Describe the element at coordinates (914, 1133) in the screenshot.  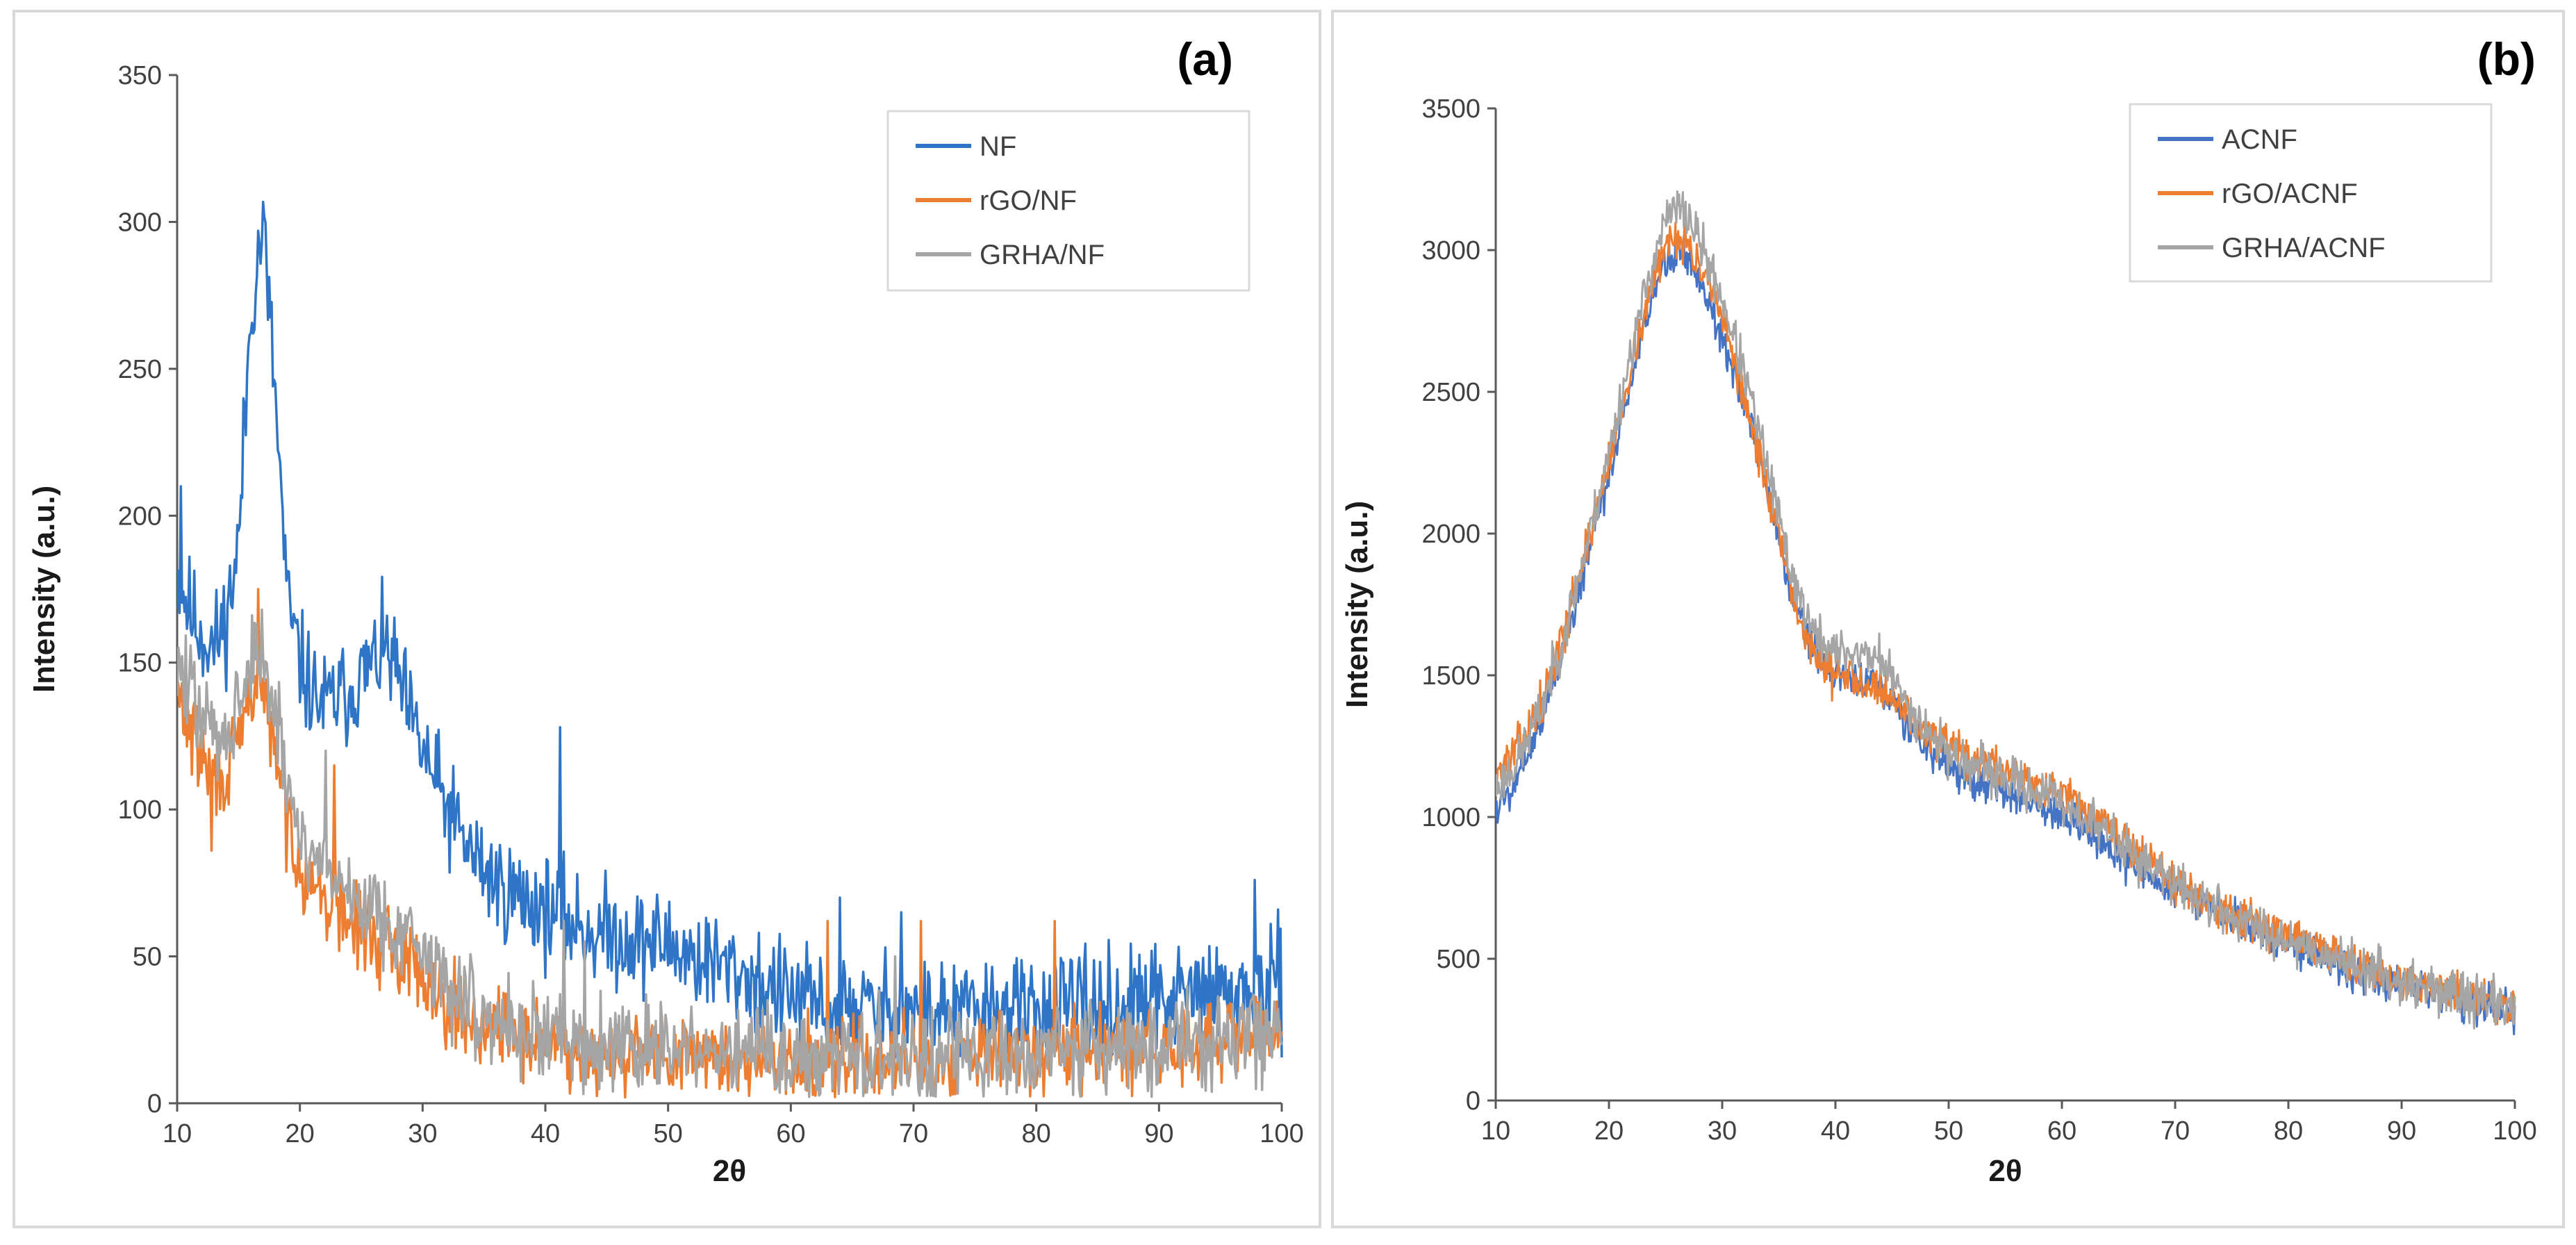
I see `x-tick-label-a: 70` at that location.